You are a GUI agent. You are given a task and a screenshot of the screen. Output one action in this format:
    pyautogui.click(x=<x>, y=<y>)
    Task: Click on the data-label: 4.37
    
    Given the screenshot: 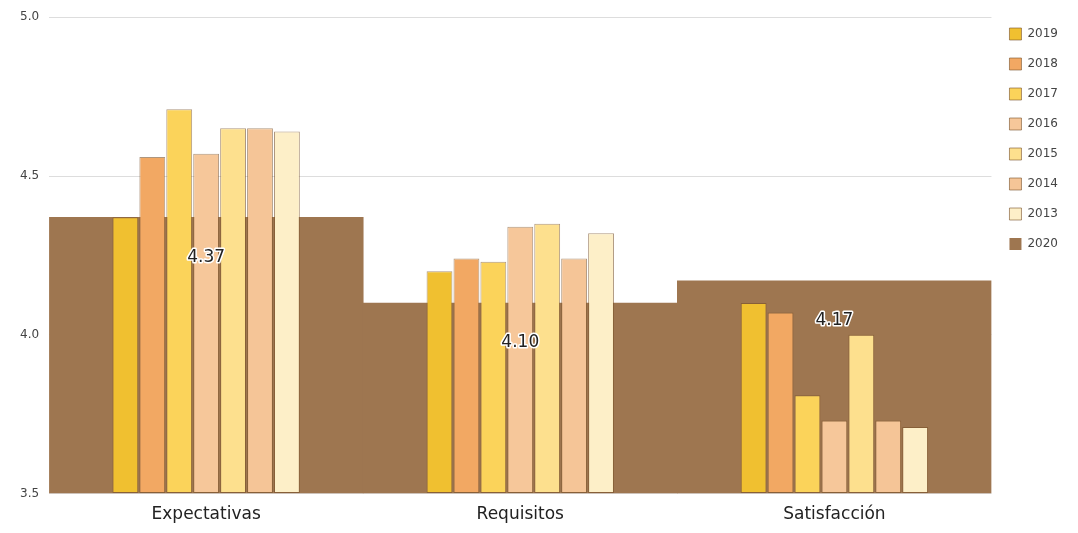 What is the action you would take?
    pyautogui.click(x=206, y=255)
    